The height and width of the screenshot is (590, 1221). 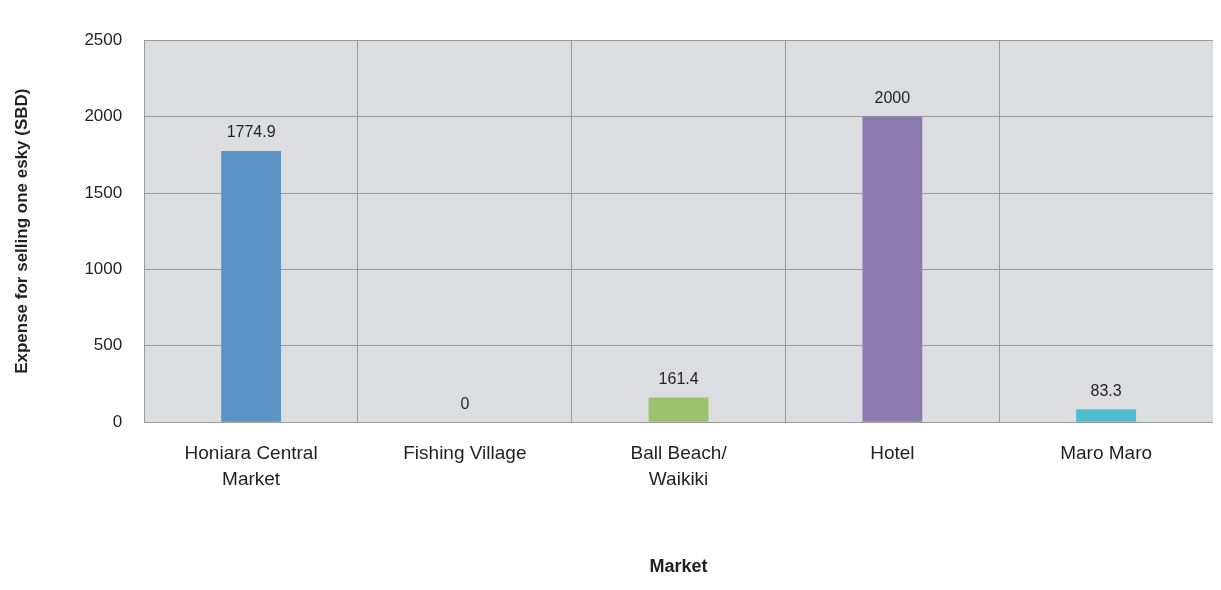 I want to click on y-tick-label: 1000, so click(x=103, y=269).